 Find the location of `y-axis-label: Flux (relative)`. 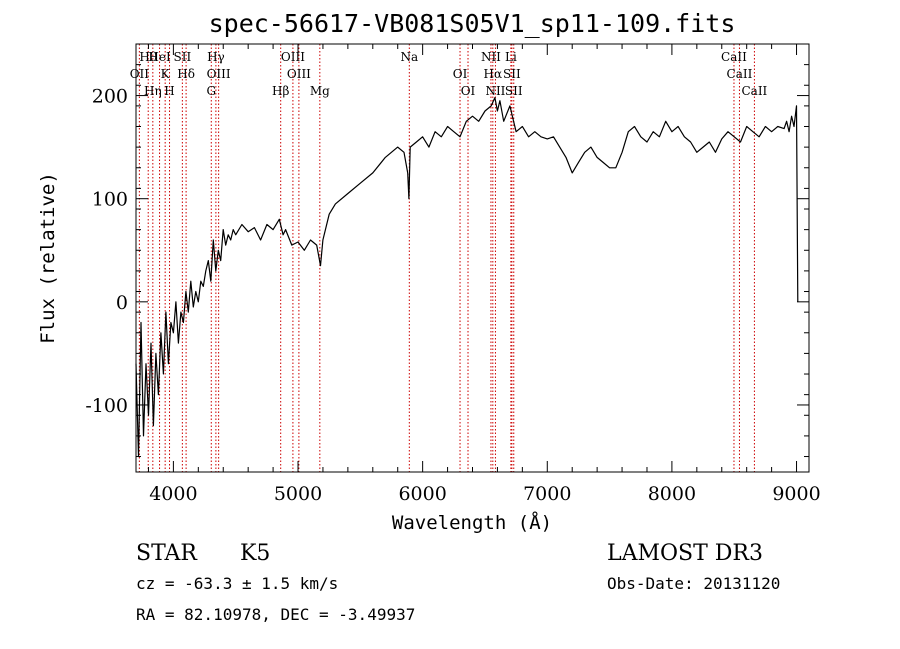

y-axis-label: Flux (relative) is located at coordinates (48, 258).